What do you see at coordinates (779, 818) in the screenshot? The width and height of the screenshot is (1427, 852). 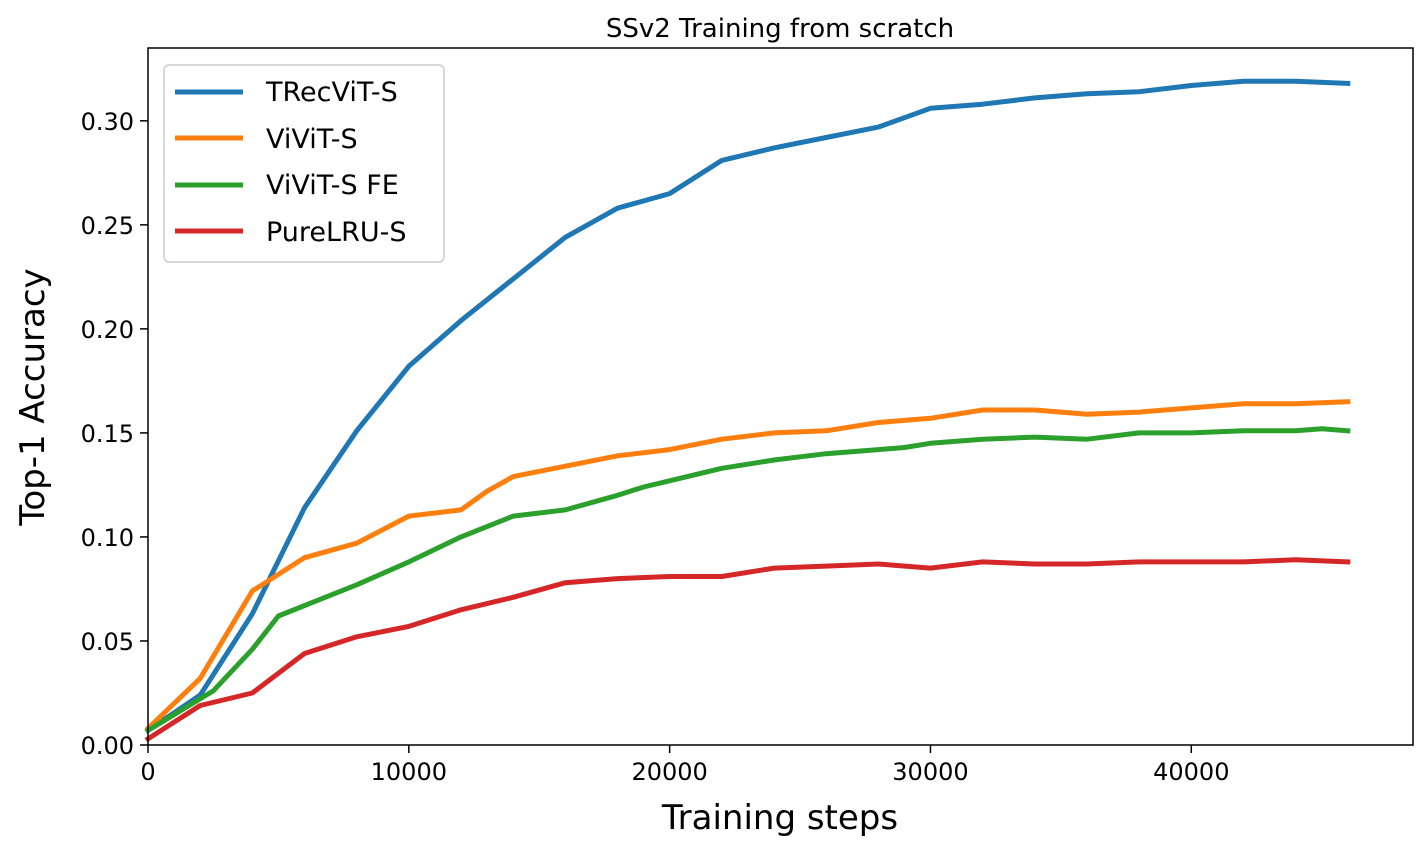 I see `x-axis-title: Training steps` at bounding box center [779, 818].